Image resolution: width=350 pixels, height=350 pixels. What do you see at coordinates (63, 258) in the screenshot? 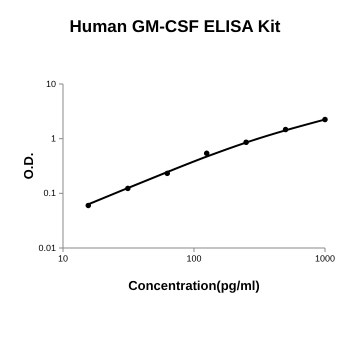
I see `x-tick-label: 10` at bounding box center [63, 258].